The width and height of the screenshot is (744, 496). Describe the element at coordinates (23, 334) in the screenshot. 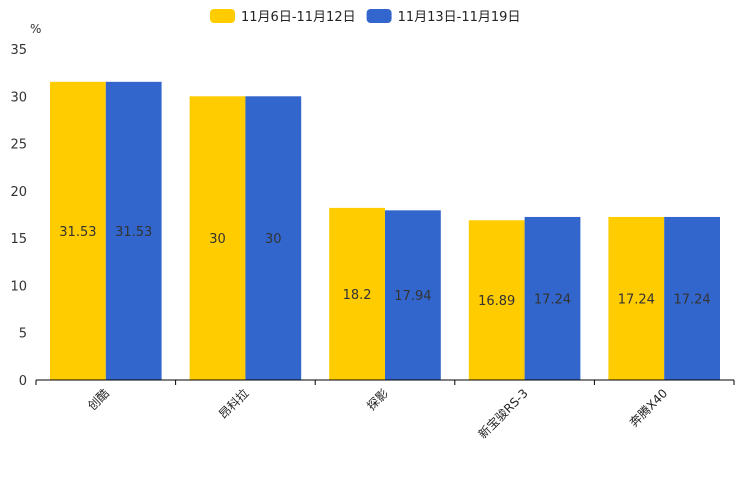

I see `y-tick-label: 5` at that location.